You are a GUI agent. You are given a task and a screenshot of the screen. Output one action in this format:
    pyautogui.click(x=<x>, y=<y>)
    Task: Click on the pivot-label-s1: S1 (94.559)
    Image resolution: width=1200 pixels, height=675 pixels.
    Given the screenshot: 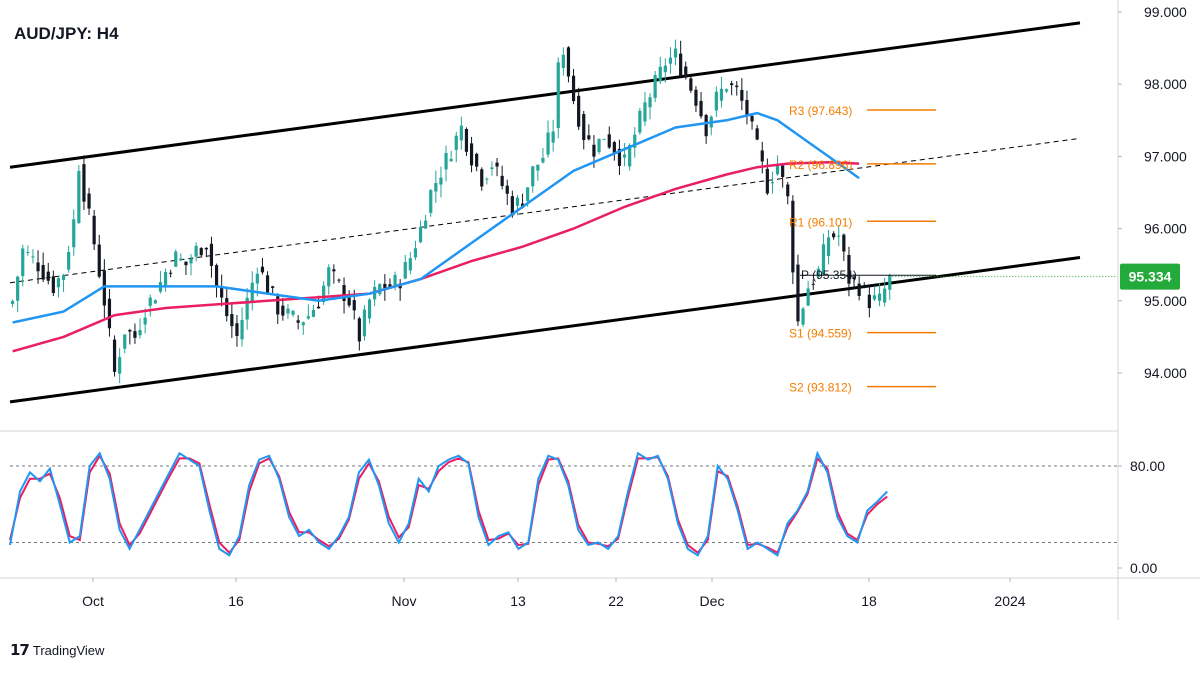 What is the action you would take?
    pyautogui.click(x=820, y=334)
    